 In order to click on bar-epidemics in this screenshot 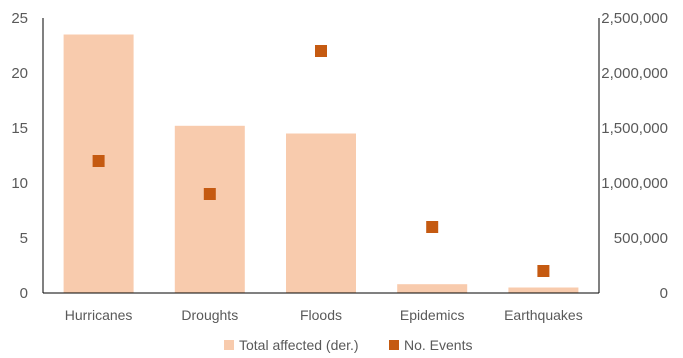, I will do `click(432, 288)`.